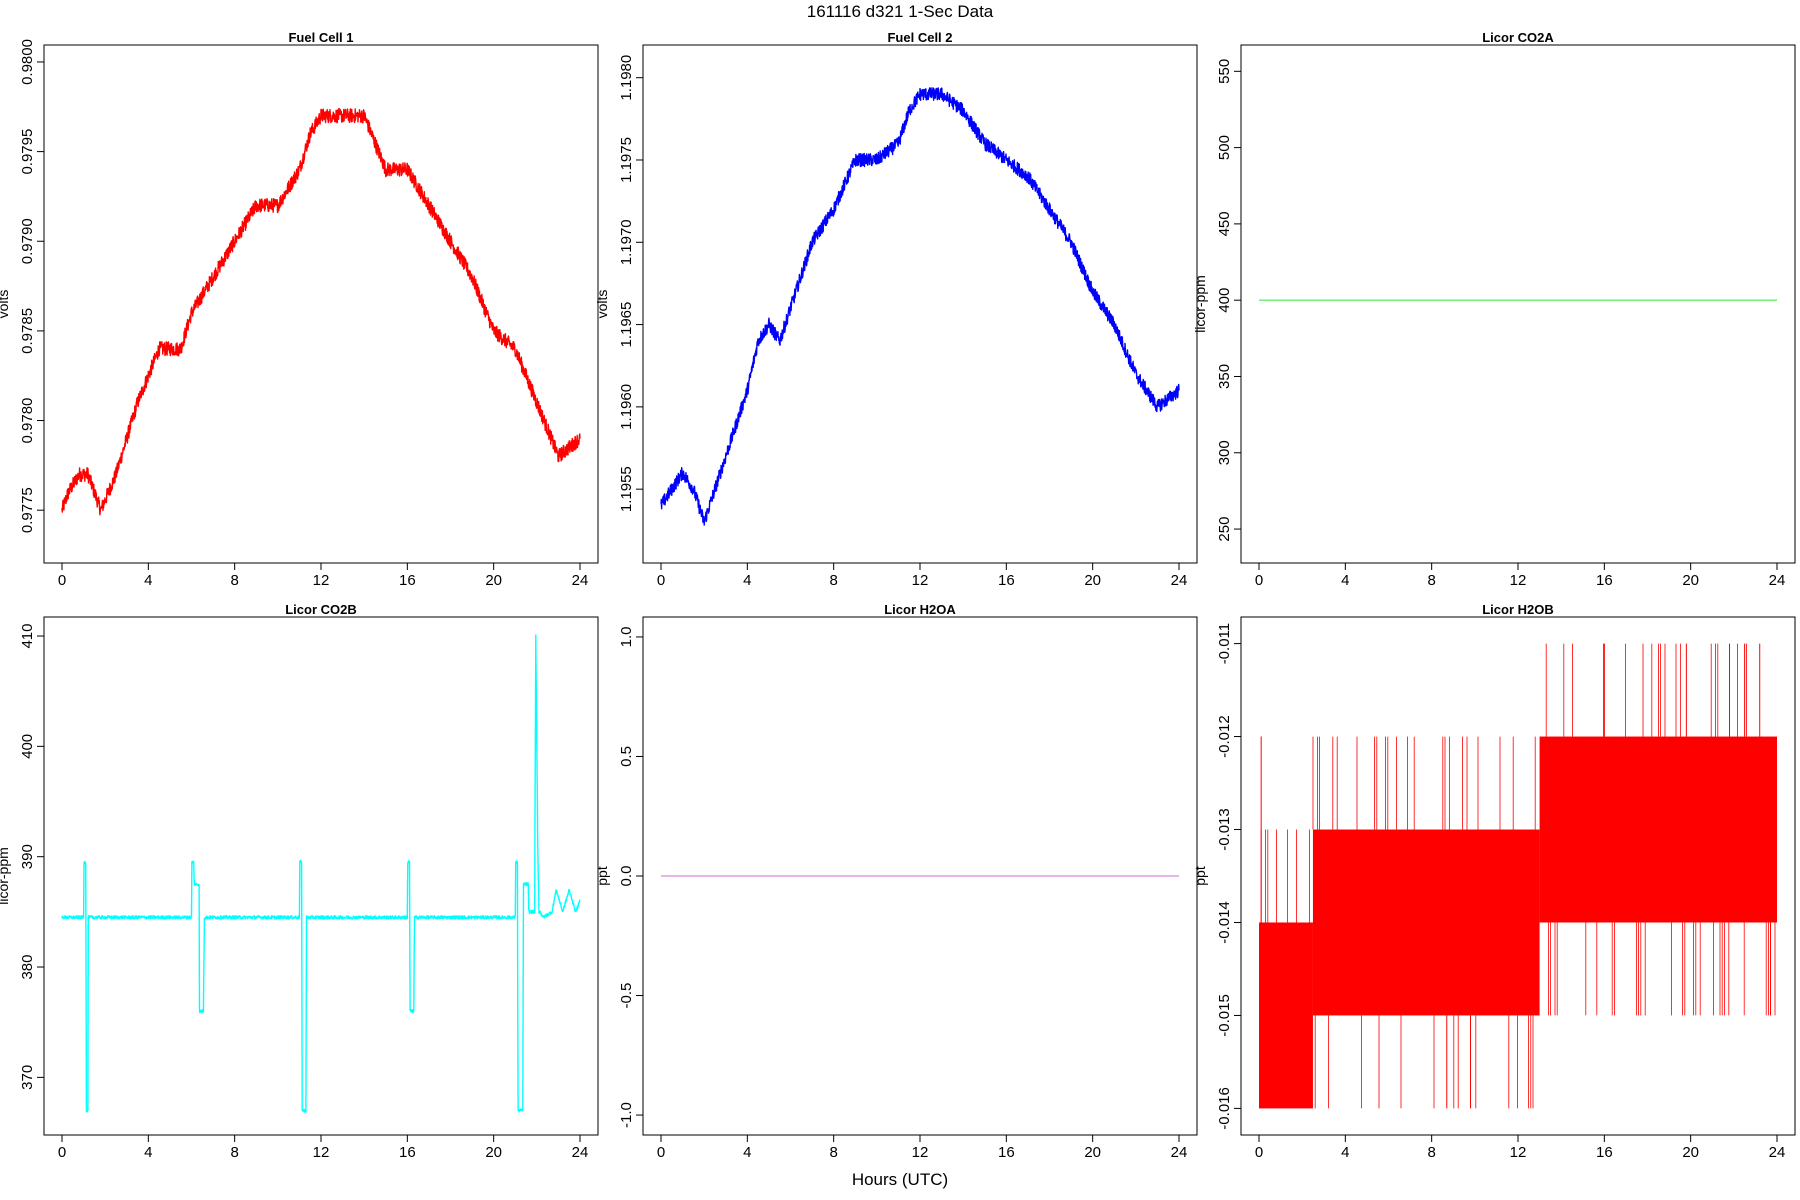  What do you see at coordinates (626, 756) in the screenshot?
I see `y-tick-label: 0.5` at bounding box center [626, 756].